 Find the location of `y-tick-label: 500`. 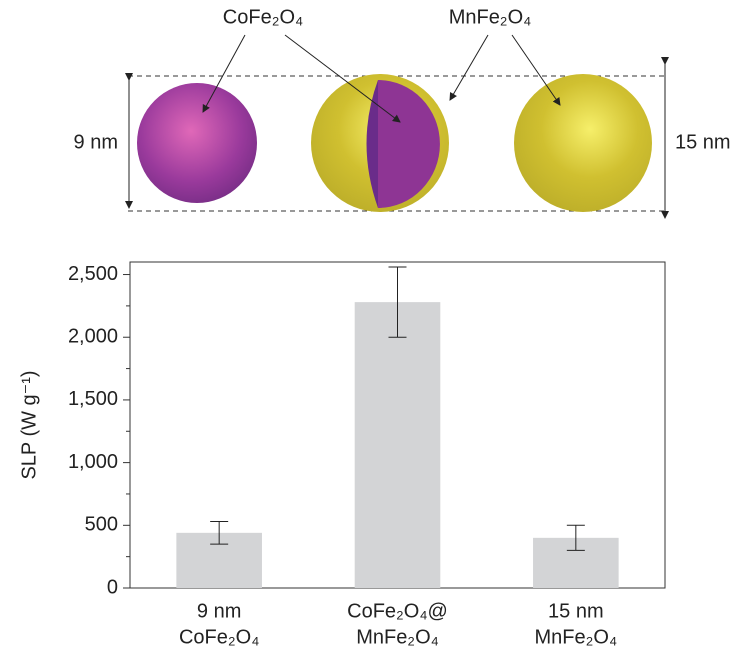

y-tick-label: 500 is located at coordinates (101, 525).